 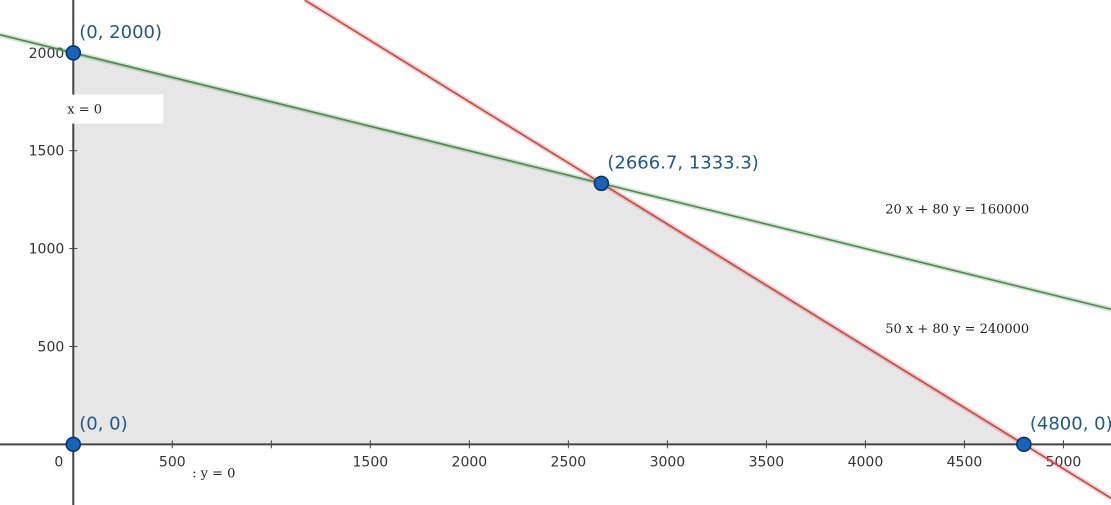 I want to click on x-tick-label: 3000, so click(x=668, y=462).